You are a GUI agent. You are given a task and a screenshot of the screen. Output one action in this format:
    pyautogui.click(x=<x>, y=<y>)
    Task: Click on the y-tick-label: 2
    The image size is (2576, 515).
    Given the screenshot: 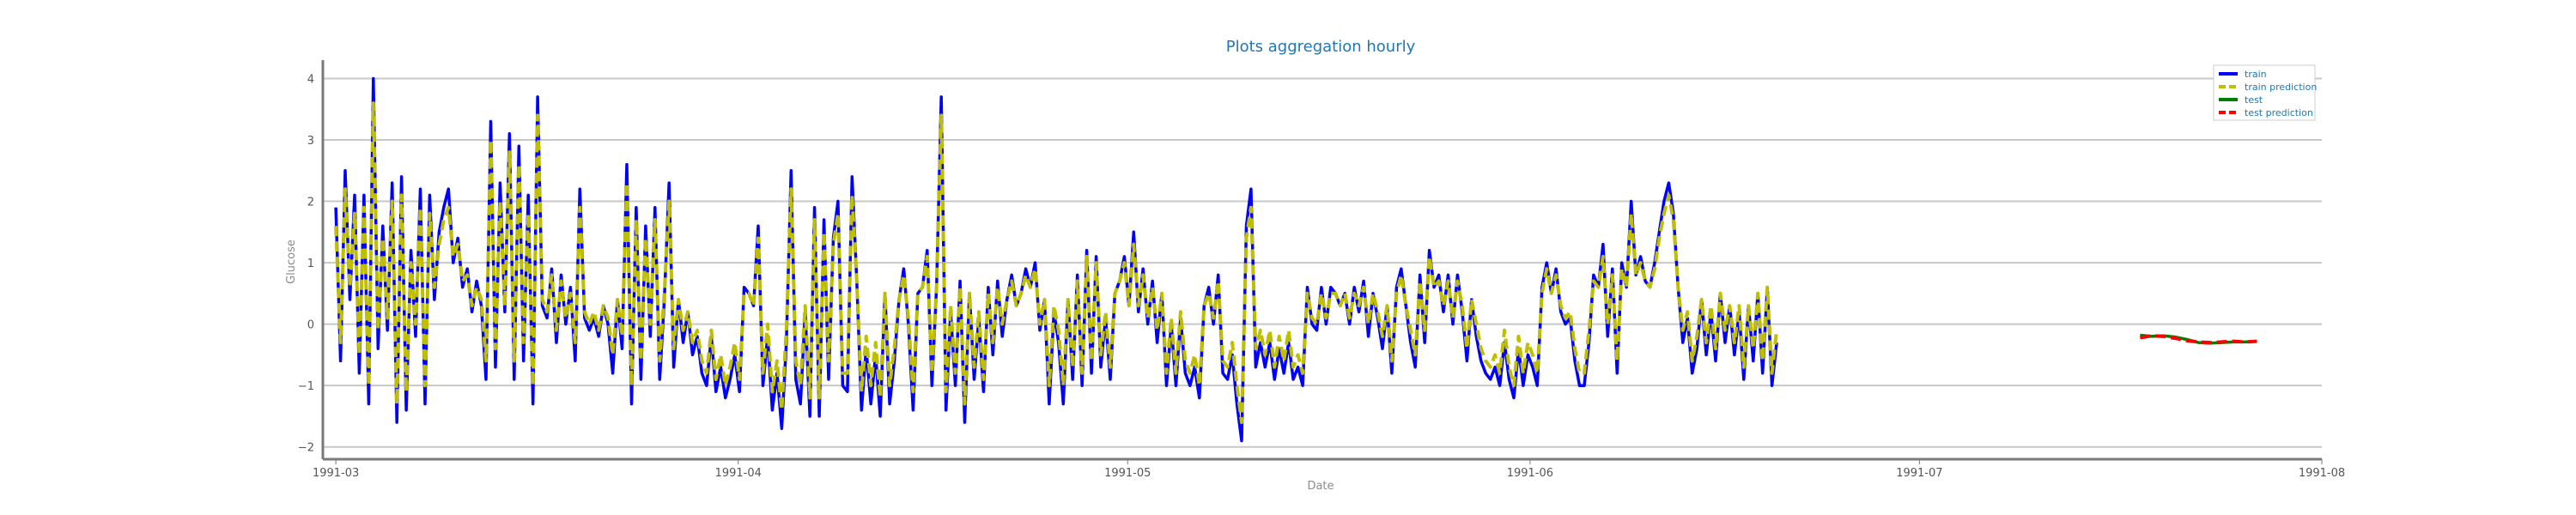 What is the action you would take?
    pyautogui.click(x=311, y=203)
    